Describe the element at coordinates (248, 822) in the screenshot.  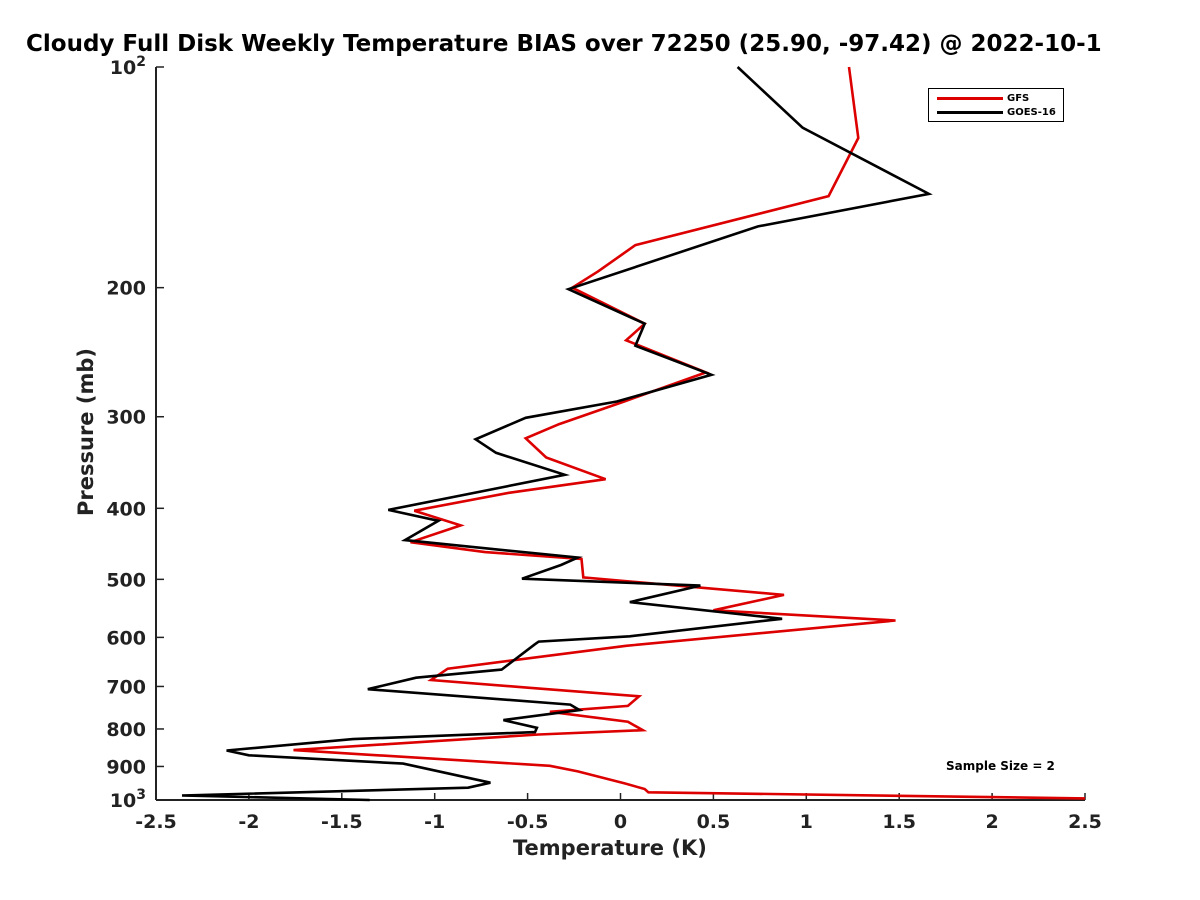
I see `x-tick-label: -2` at that location.